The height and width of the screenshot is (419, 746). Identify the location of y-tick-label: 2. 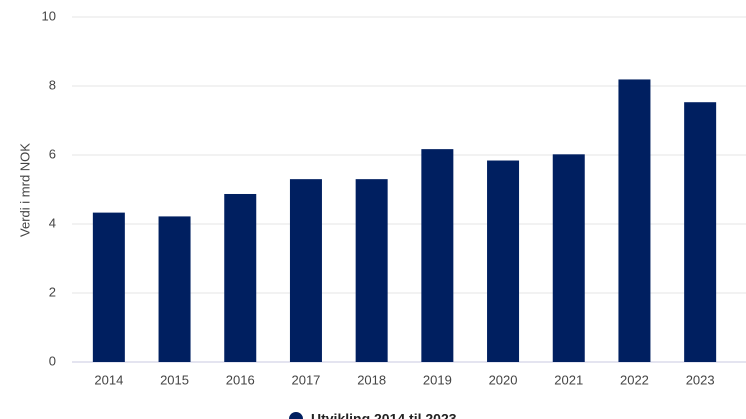
(52, 291).